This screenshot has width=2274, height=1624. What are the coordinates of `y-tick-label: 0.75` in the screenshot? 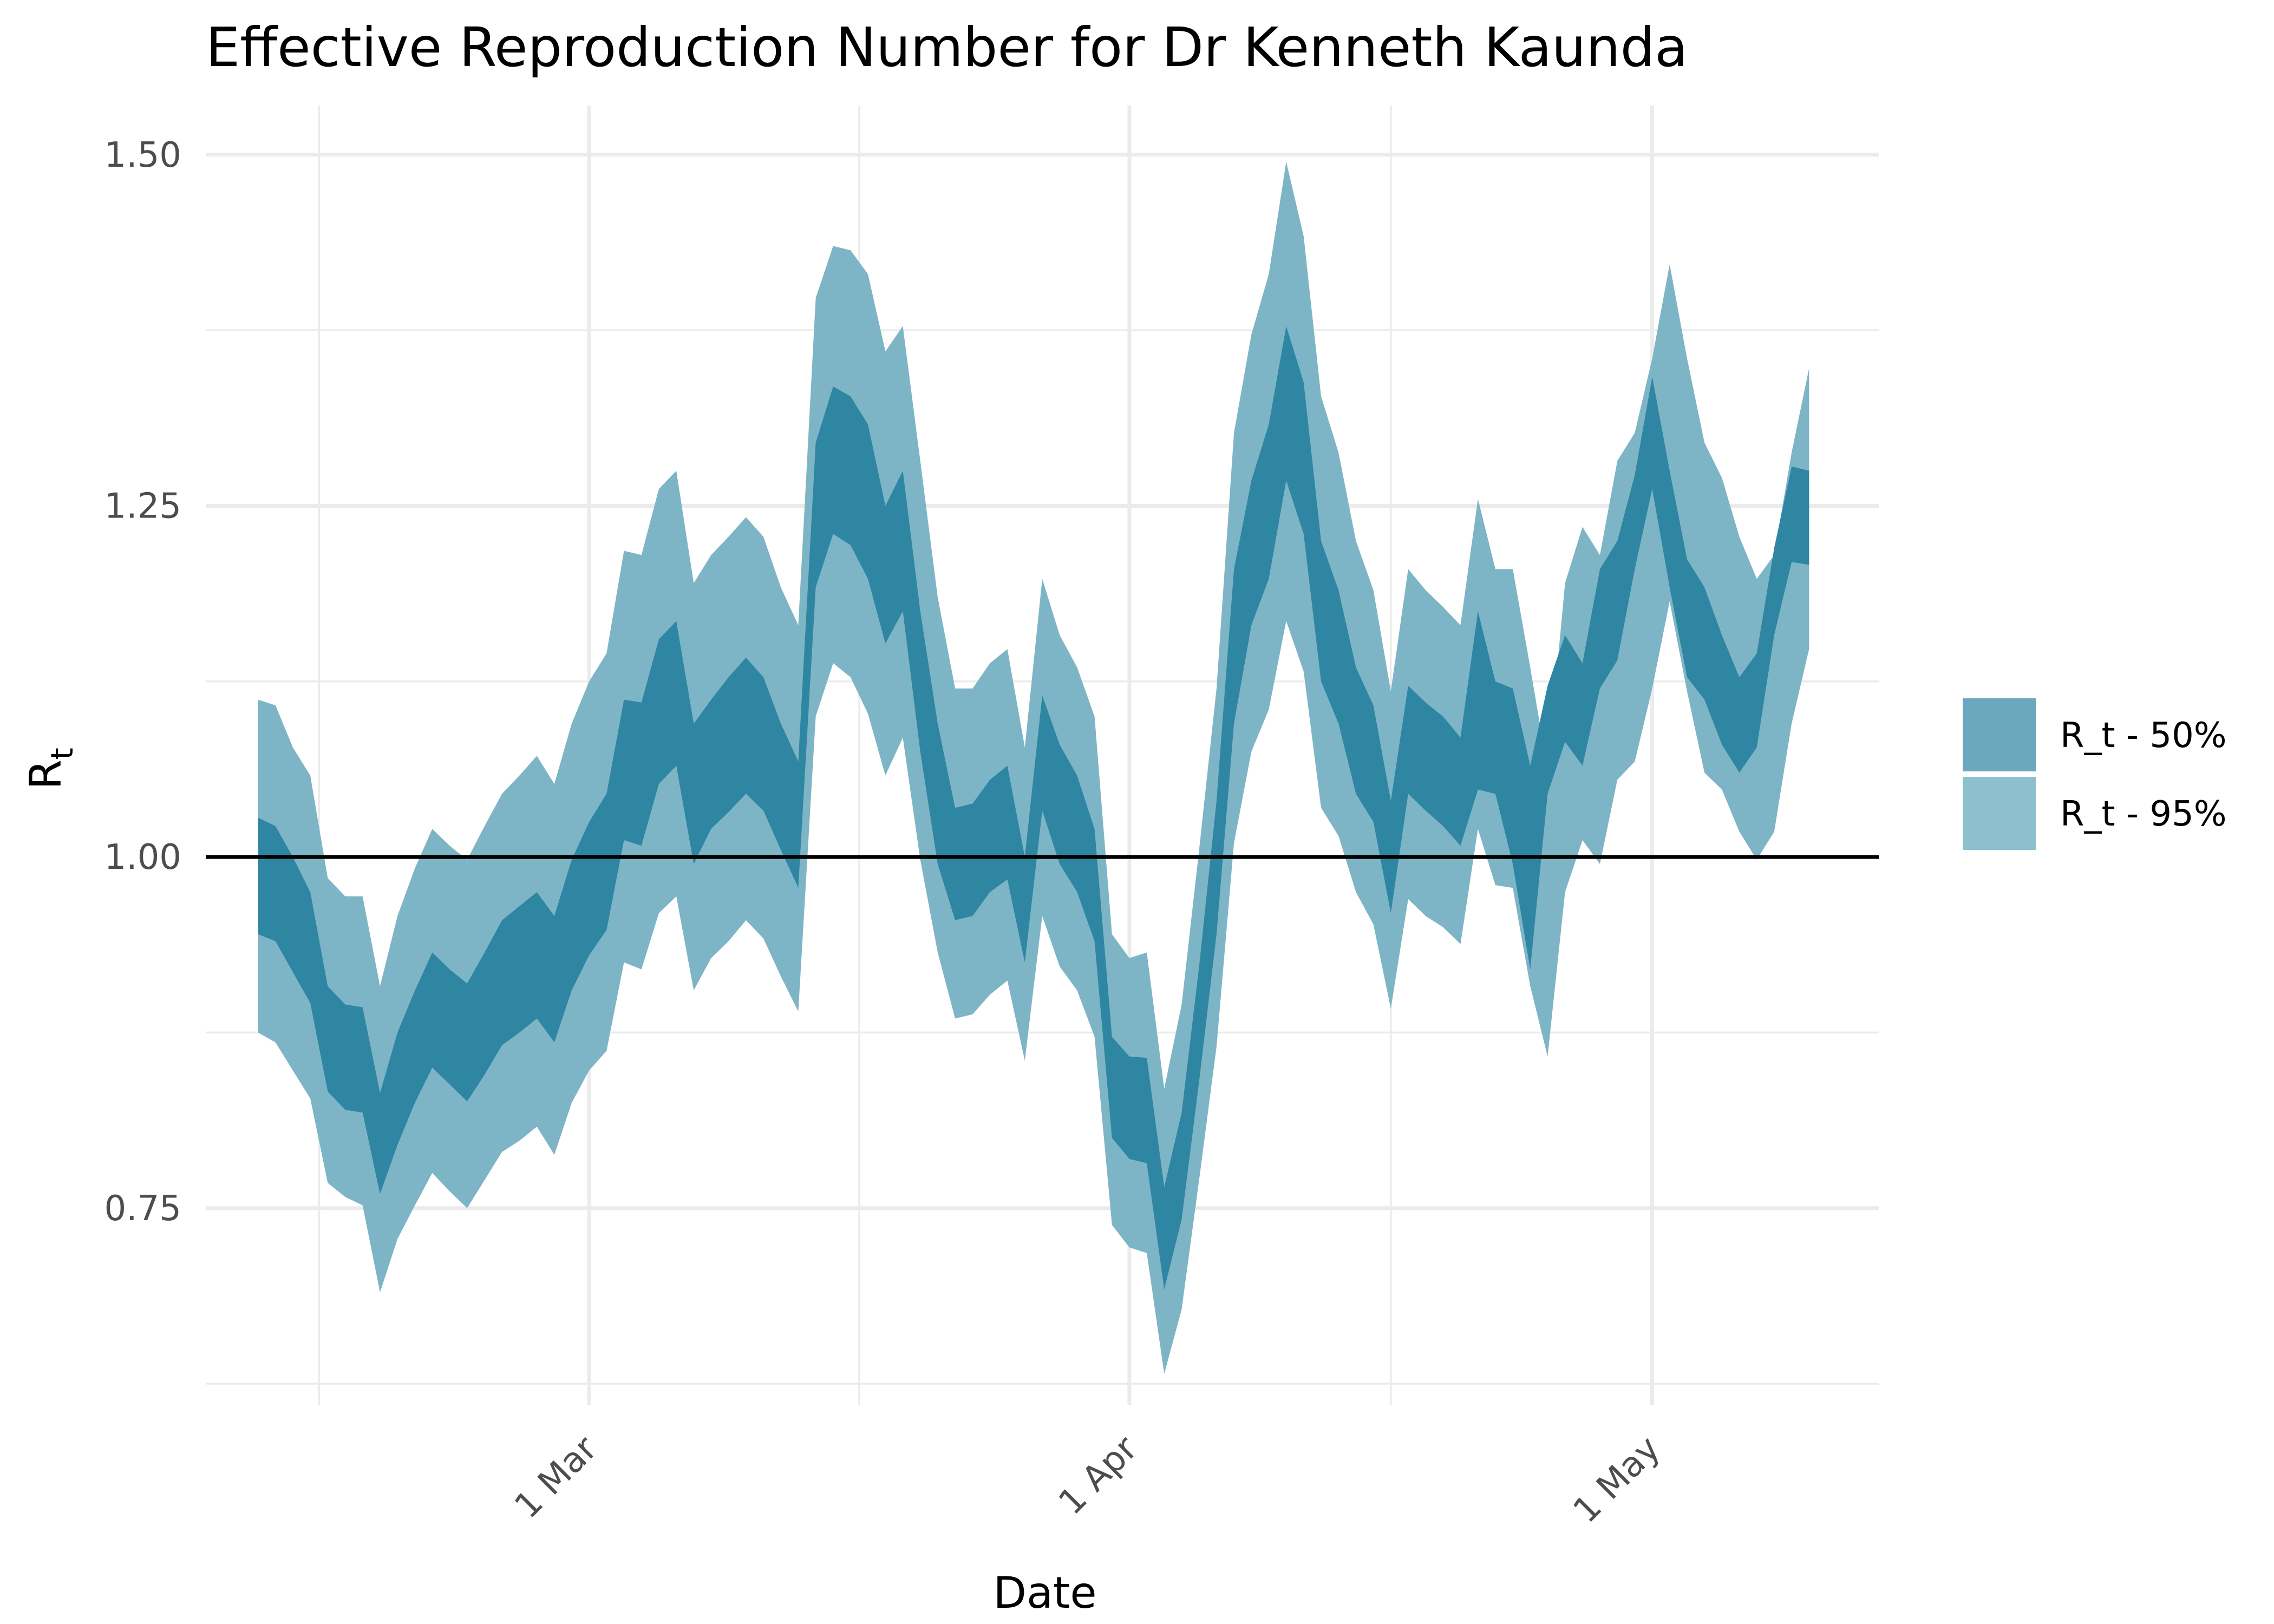 It's located at (143, 1209).